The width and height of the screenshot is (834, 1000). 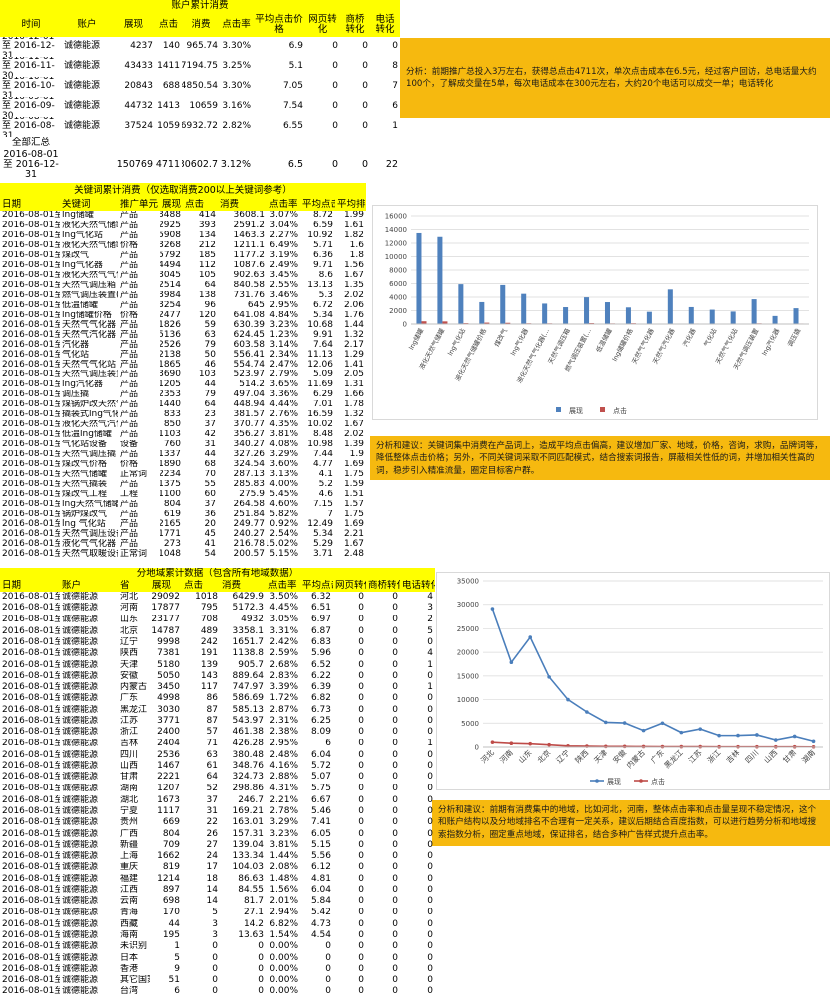 What do you see at coordinates (249, 275) in the screenshot?
I see `table-cell: 902.63` at bounding box center [249, 275].